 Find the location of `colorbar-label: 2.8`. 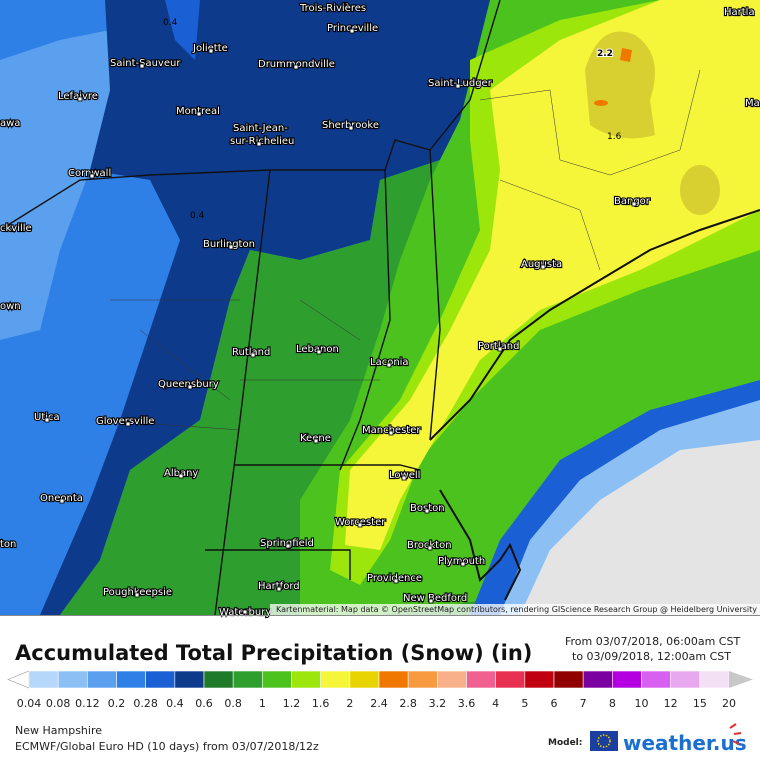

colorbar-label: 2.8 is located at coordinates (408, 703).